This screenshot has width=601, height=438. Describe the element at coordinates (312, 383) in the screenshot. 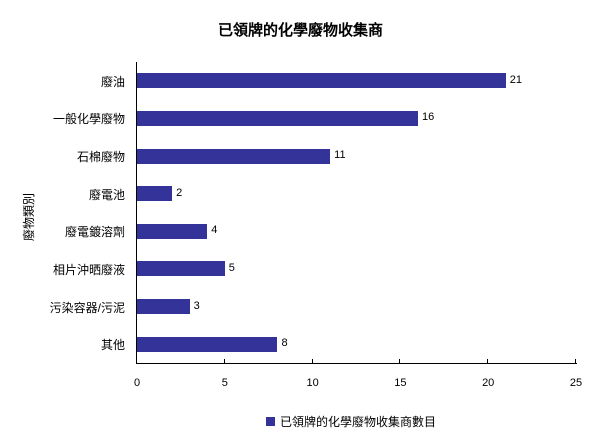

I see `x-tick-label: 10` at that location.